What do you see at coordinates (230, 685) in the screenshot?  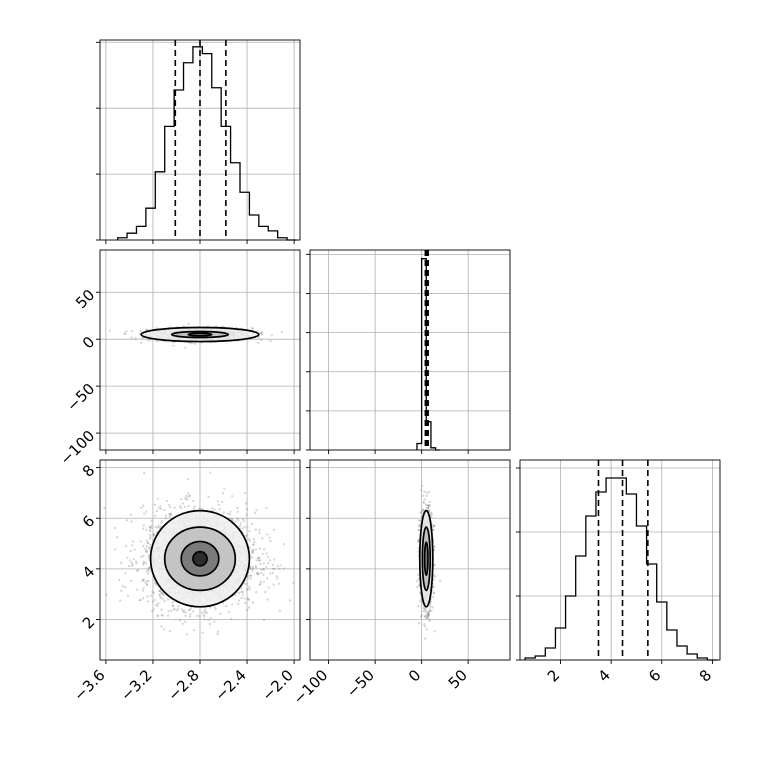 I see `x-tick-label: −2.4` at bounding box center [230, 685].